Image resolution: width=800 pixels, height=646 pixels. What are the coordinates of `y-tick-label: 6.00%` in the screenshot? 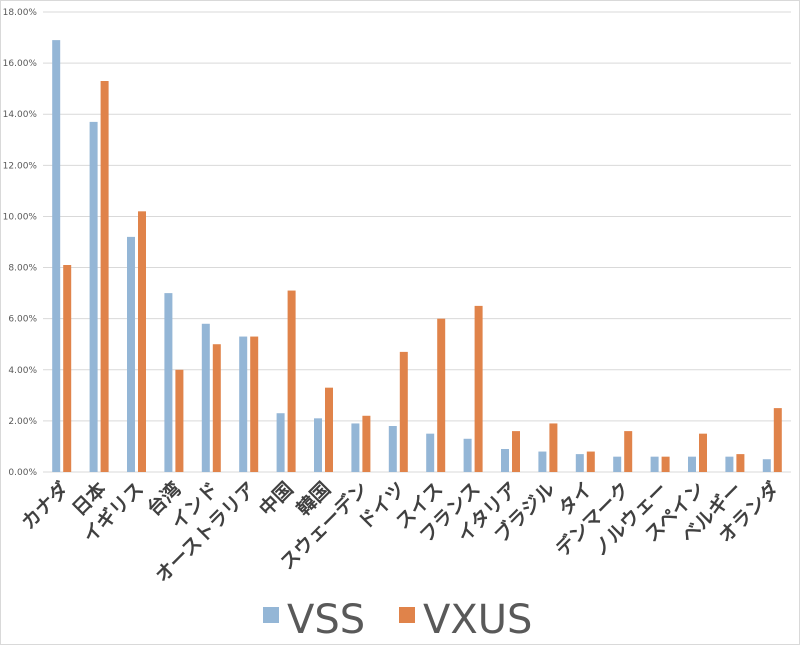 It's located at (22, 320).